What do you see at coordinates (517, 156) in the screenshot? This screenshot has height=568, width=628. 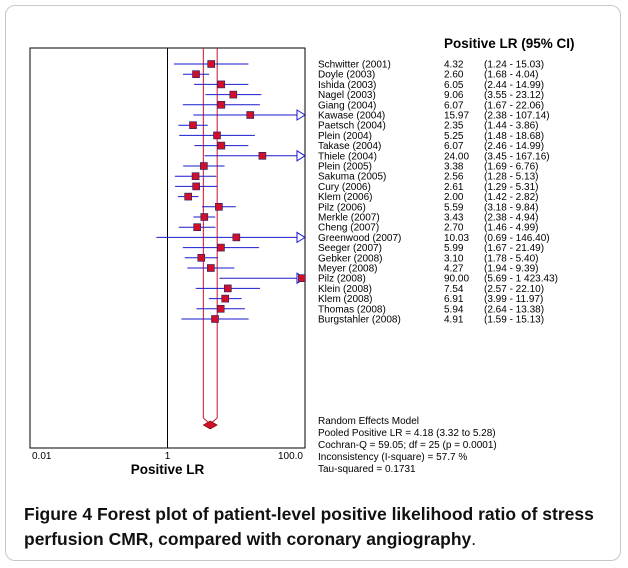 I see `study-ci-value: (3.45 - 167.16)` at bounding box center [517, 156].